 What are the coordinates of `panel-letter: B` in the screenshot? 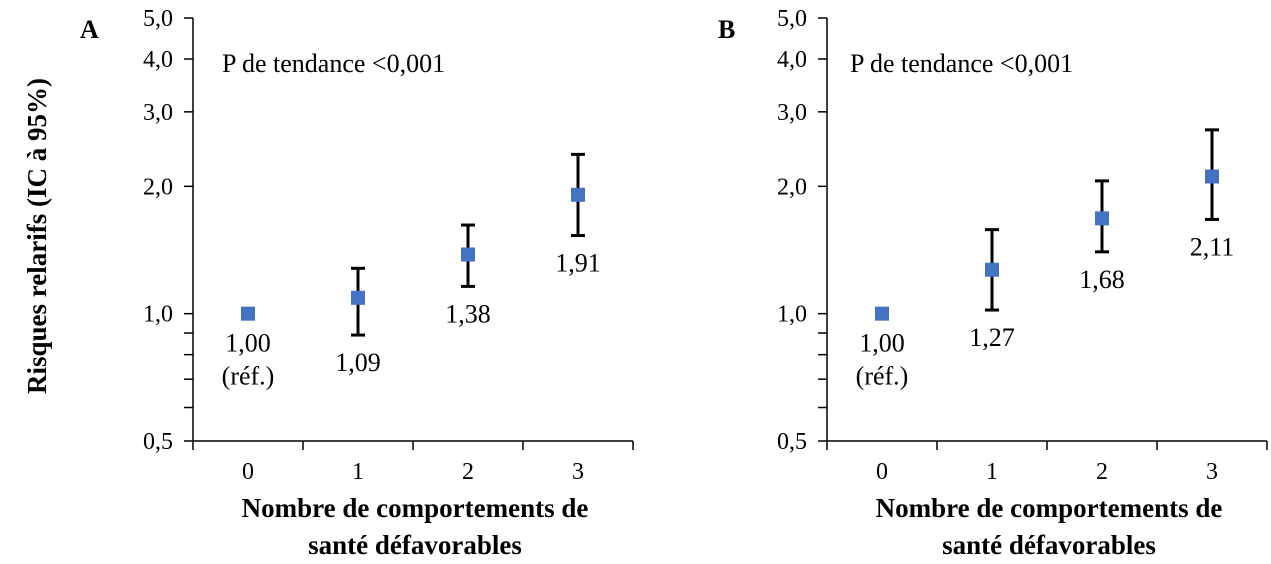 It's located at (726, 29).